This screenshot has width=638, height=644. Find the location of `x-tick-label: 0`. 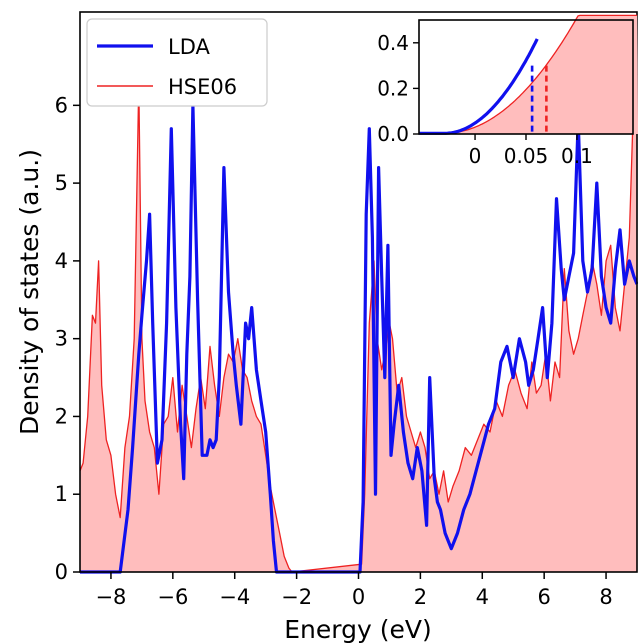

x-tick-label: 0 is located at coordinates (358, 597).